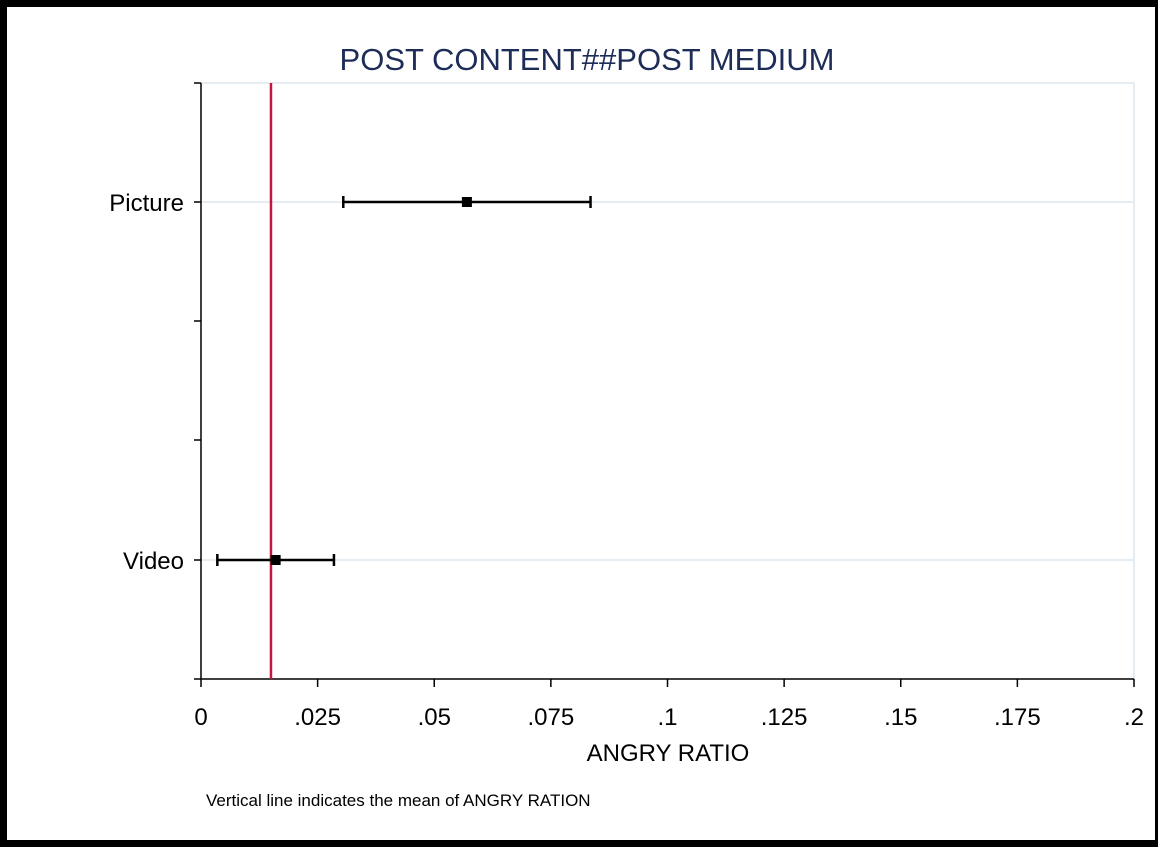 The image size is (1158, 847). Describe the element at coordinates (551, 717) in the screenshot. I see `x-tick-label: .075` at that location.